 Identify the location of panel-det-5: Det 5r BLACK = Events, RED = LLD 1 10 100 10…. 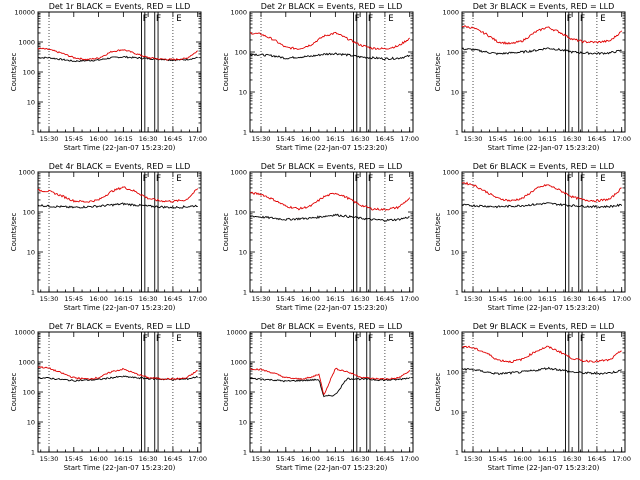
(320, 237).